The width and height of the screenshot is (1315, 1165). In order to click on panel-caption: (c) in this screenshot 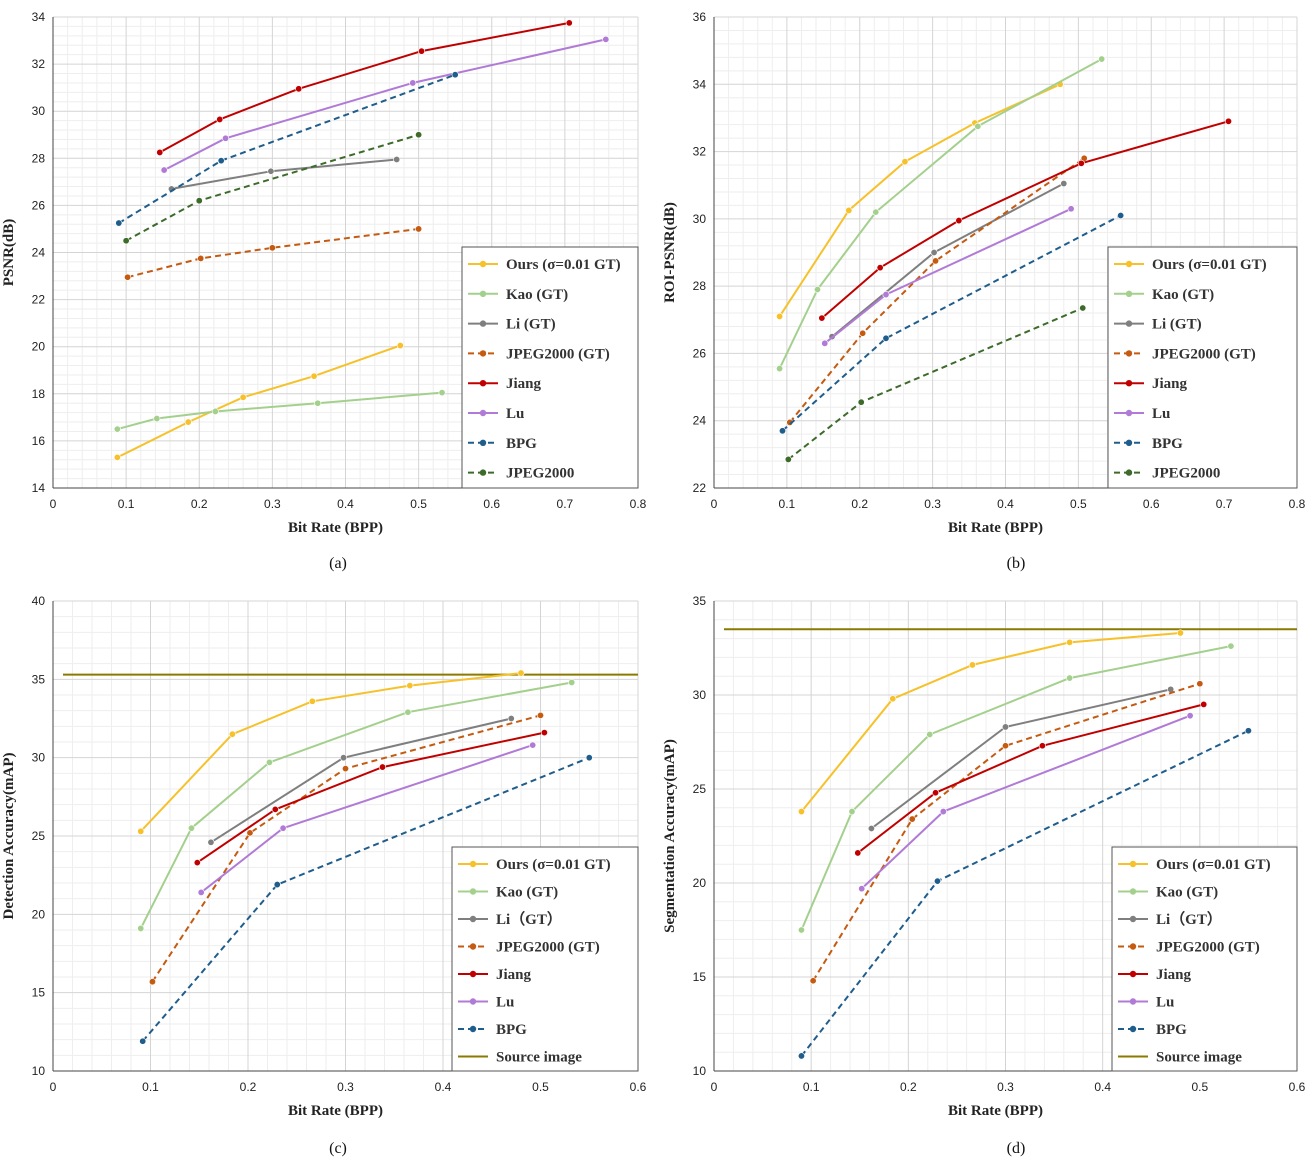, I will do `click(338, 1148)`.